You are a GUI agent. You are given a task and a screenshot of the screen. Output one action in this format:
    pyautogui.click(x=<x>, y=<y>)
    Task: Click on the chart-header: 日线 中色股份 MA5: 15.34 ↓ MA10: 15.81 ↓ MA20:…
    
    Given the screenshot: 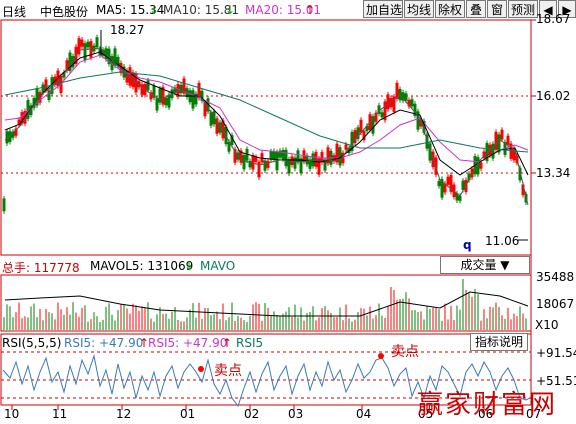 What is the action you would take?
    pyautogui.click(x=288, y=10)
    